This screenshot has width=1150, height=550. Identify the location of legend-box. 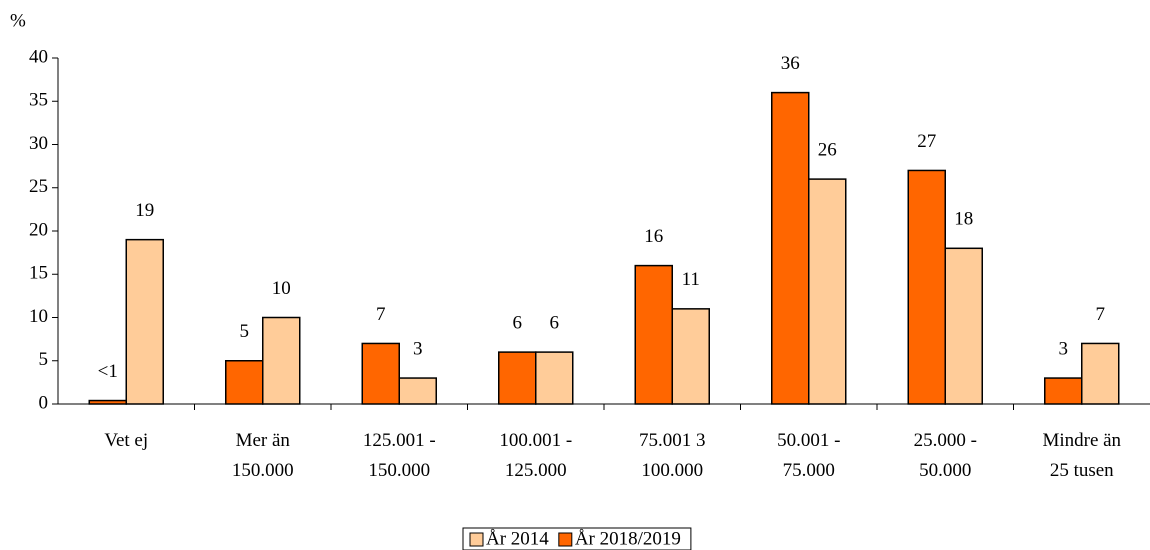
(577, 538).